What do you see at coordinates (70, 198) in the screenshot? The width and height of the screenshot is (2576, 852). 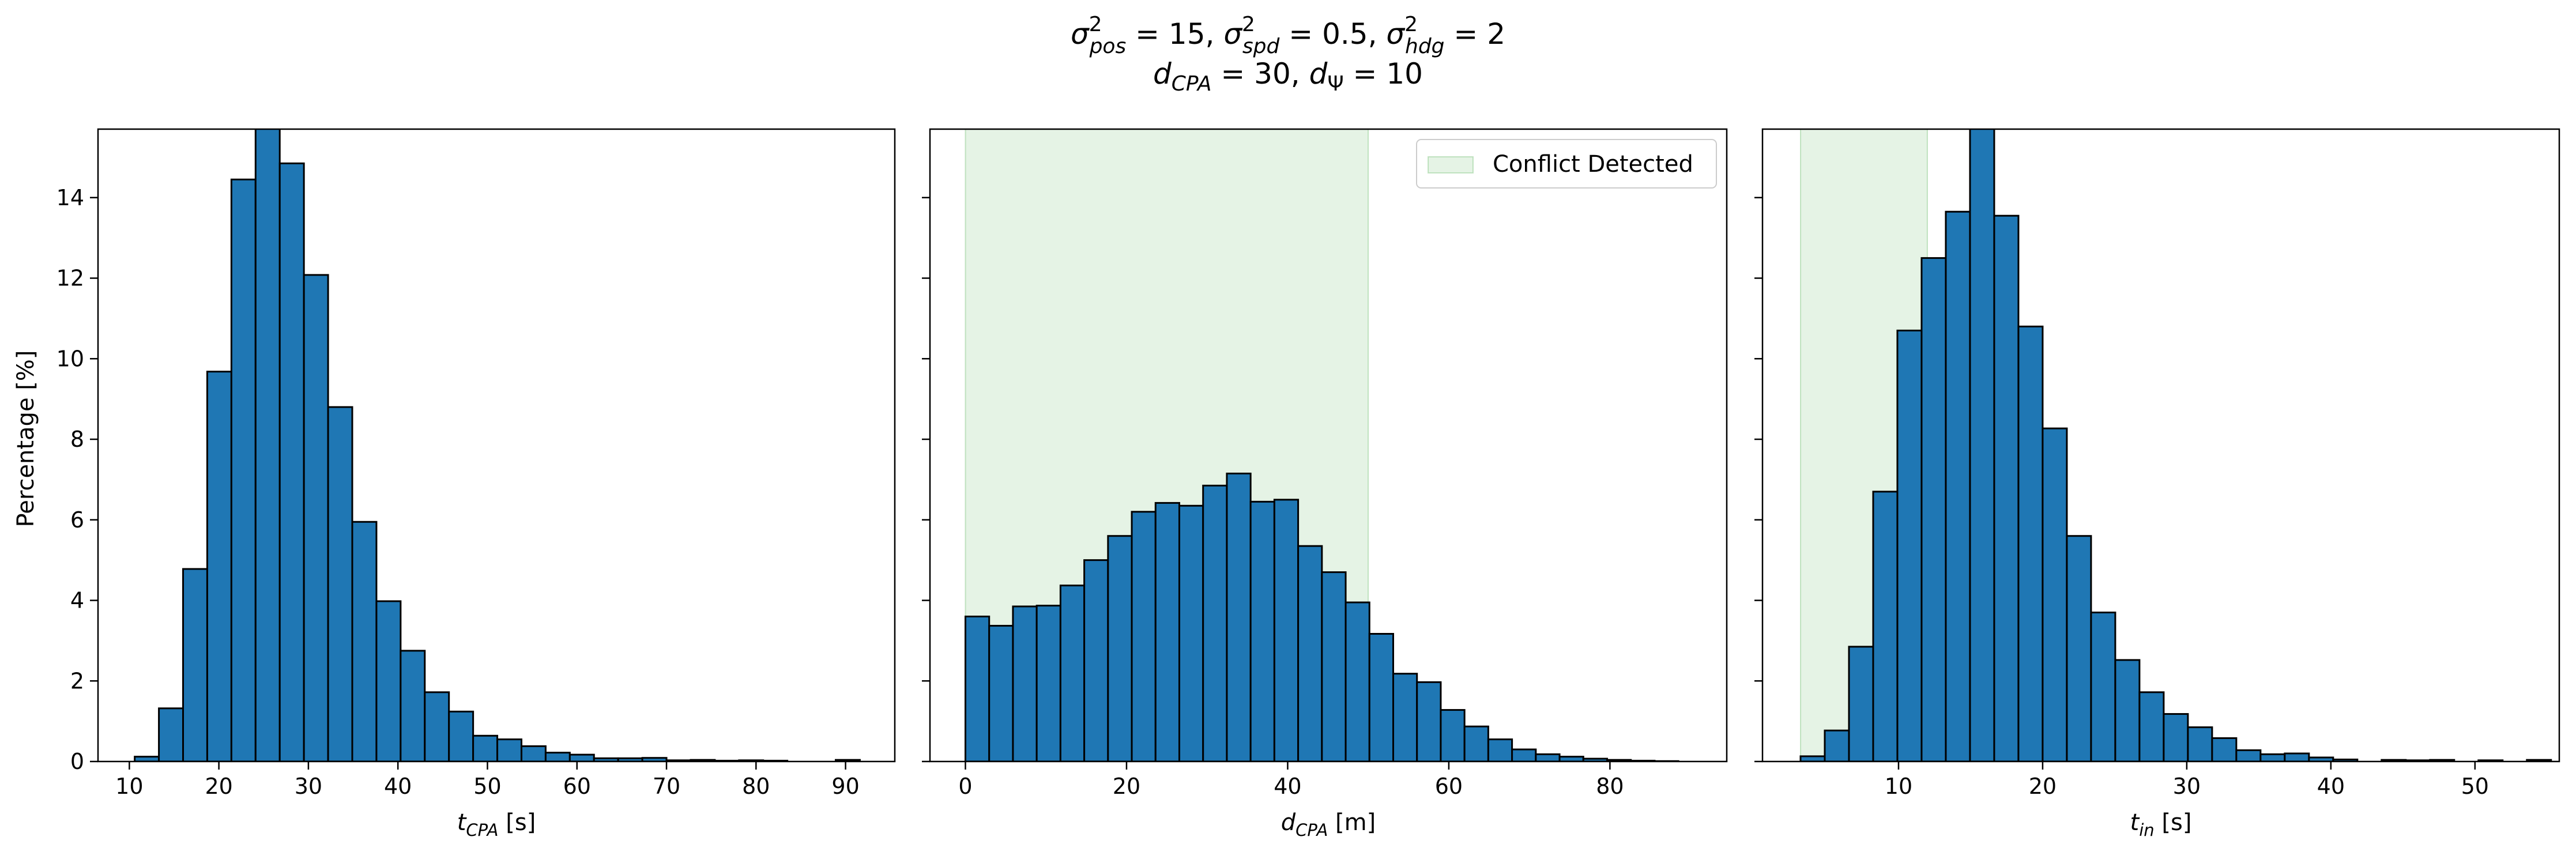 I see `y-tick-label: 14` at bounding box center [70, 198].